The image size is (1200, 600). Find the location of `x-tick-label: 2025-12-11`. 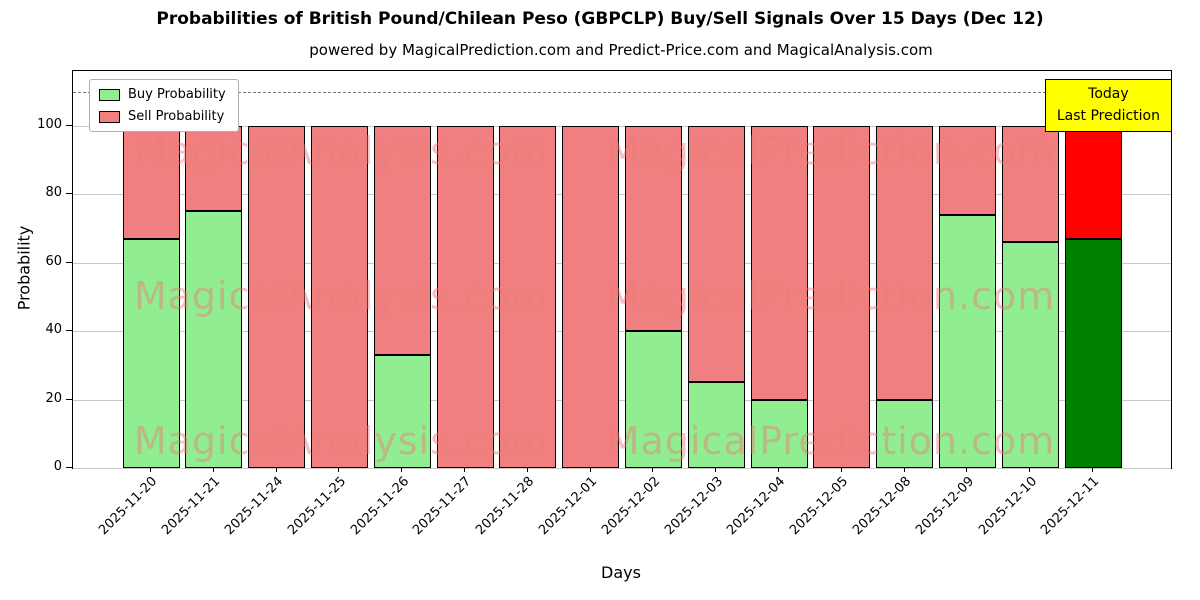

x-tick-label: 2025-12-11 is located at coordinates (1070, 506).